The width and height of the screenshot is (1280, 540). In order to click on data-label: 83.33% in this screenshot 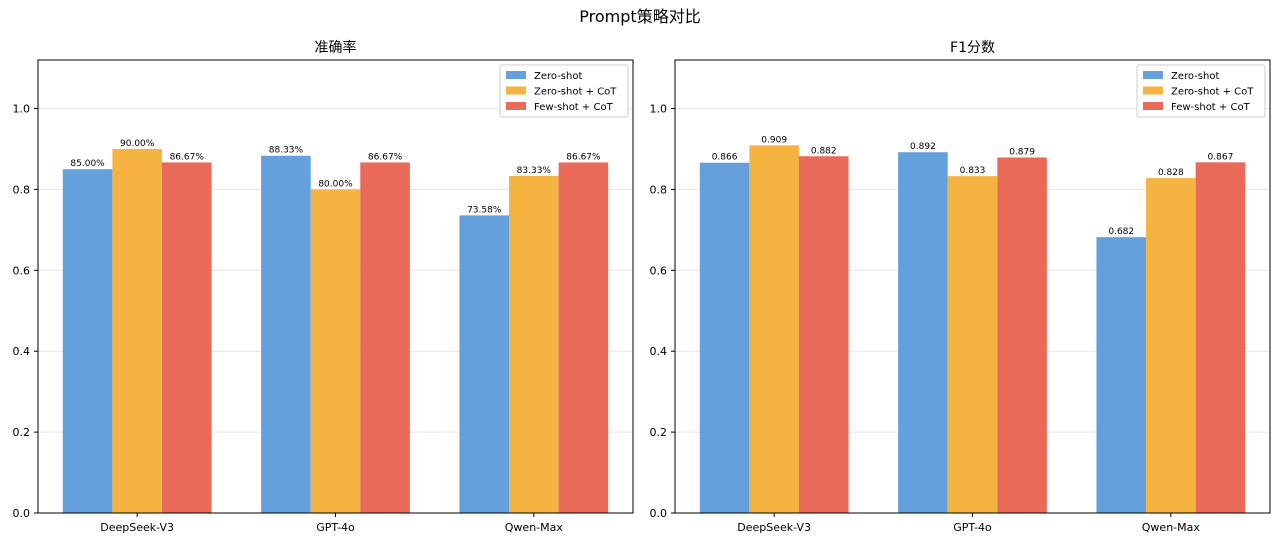, I will do `click(534, 171)`.